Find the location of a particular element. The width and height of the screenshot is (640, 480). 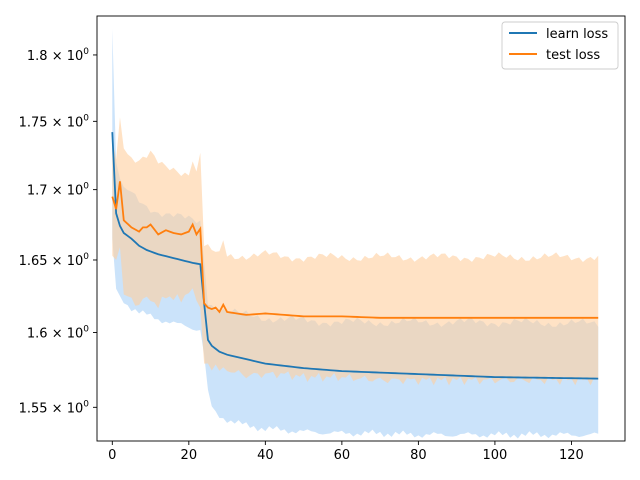

legend-label-learn-loss: learn loss is located at coordinates (577, 34).